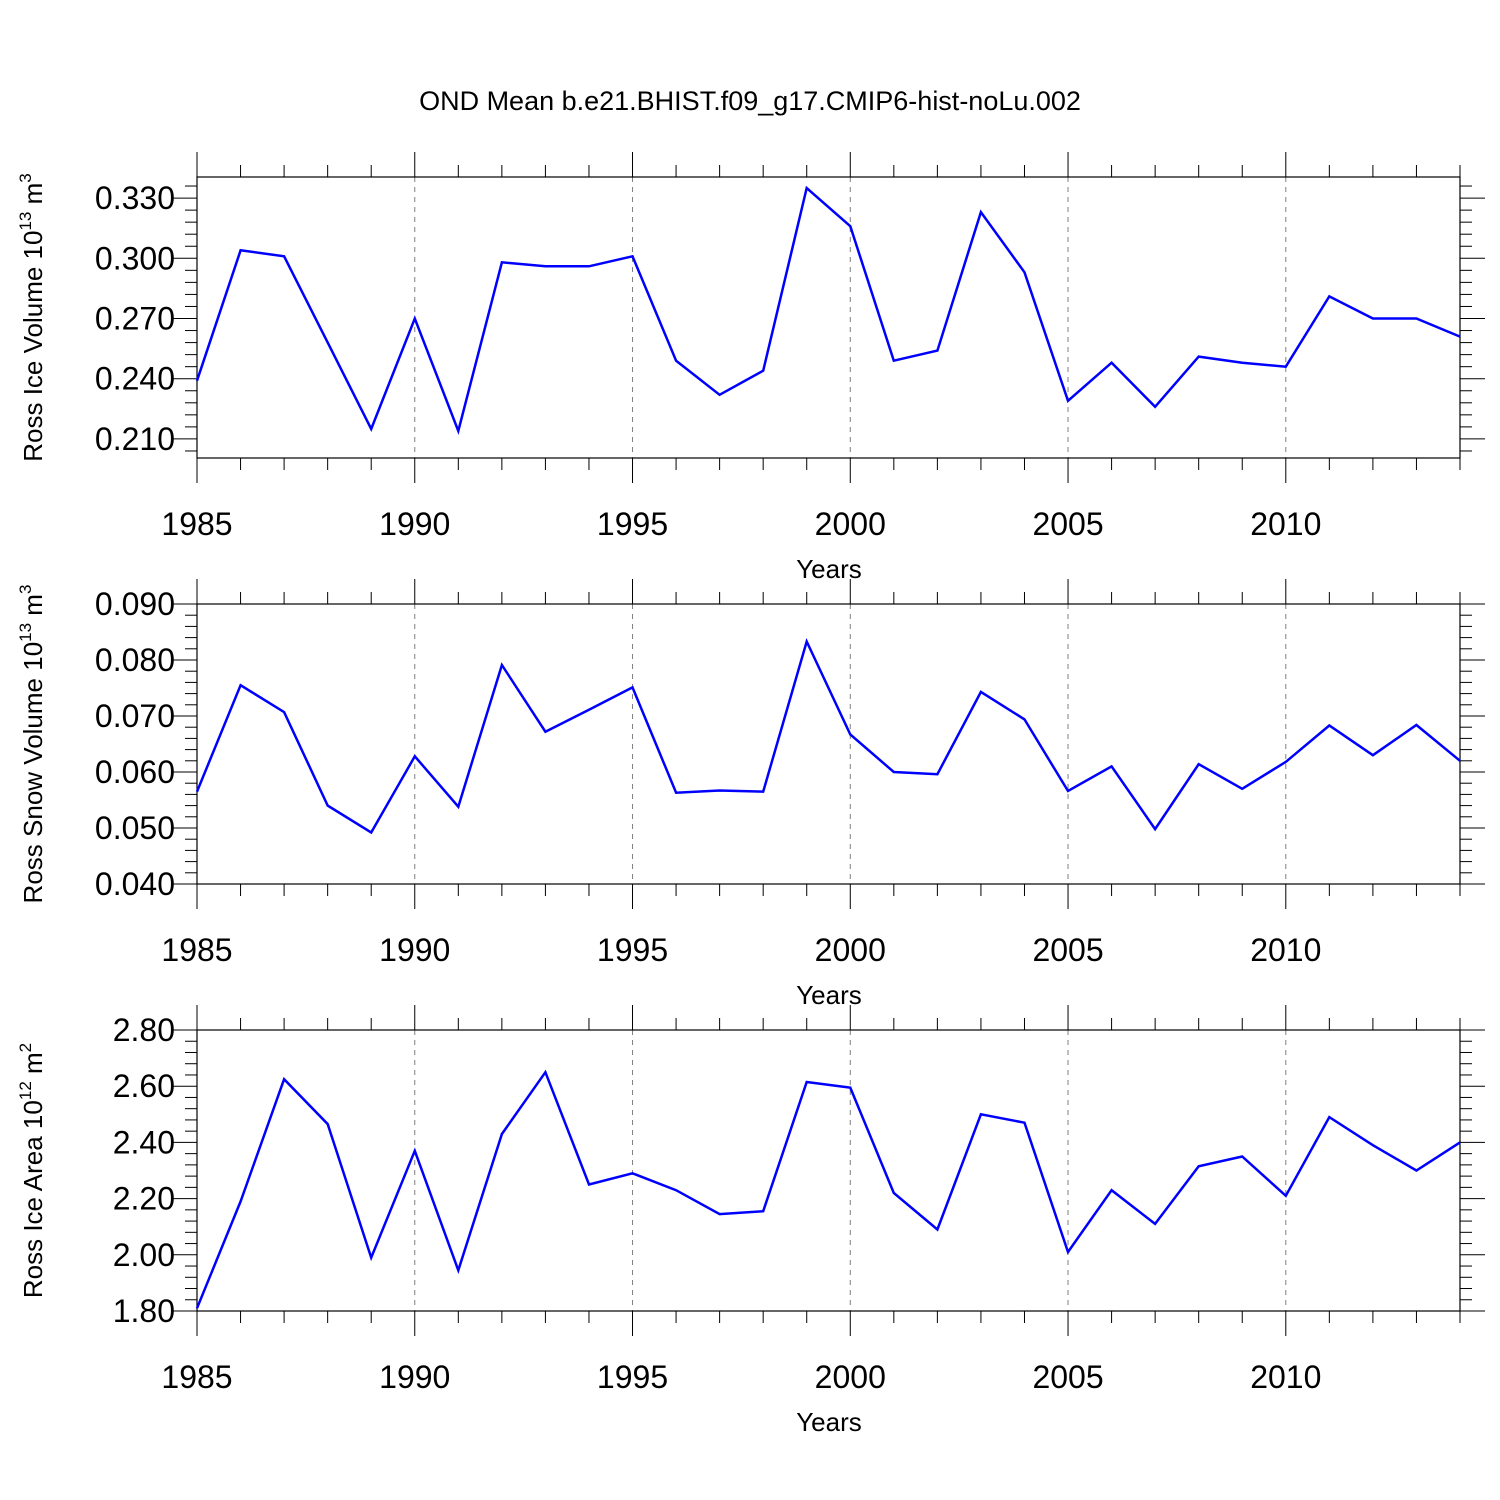 This screenshot has height=1500, width=1500. Describe the element at coordinates (135, 319) in the screenshot. I see `y-tick-label: 0.270` at that location.